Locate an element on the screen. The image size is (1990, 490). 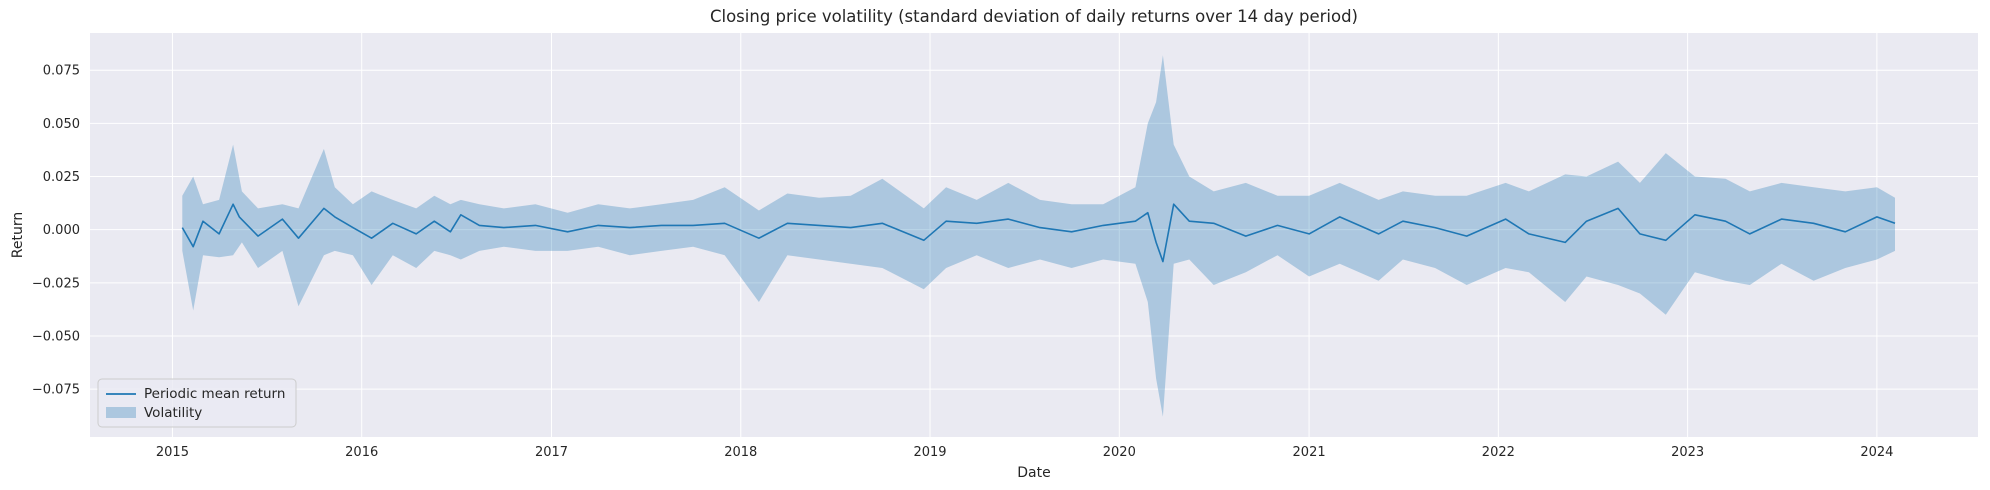
y-axis-ticks: 0.075 0.050 0.025 0.000 −0.025 −0.050 −0.075 is located at coordinates (56, 231).